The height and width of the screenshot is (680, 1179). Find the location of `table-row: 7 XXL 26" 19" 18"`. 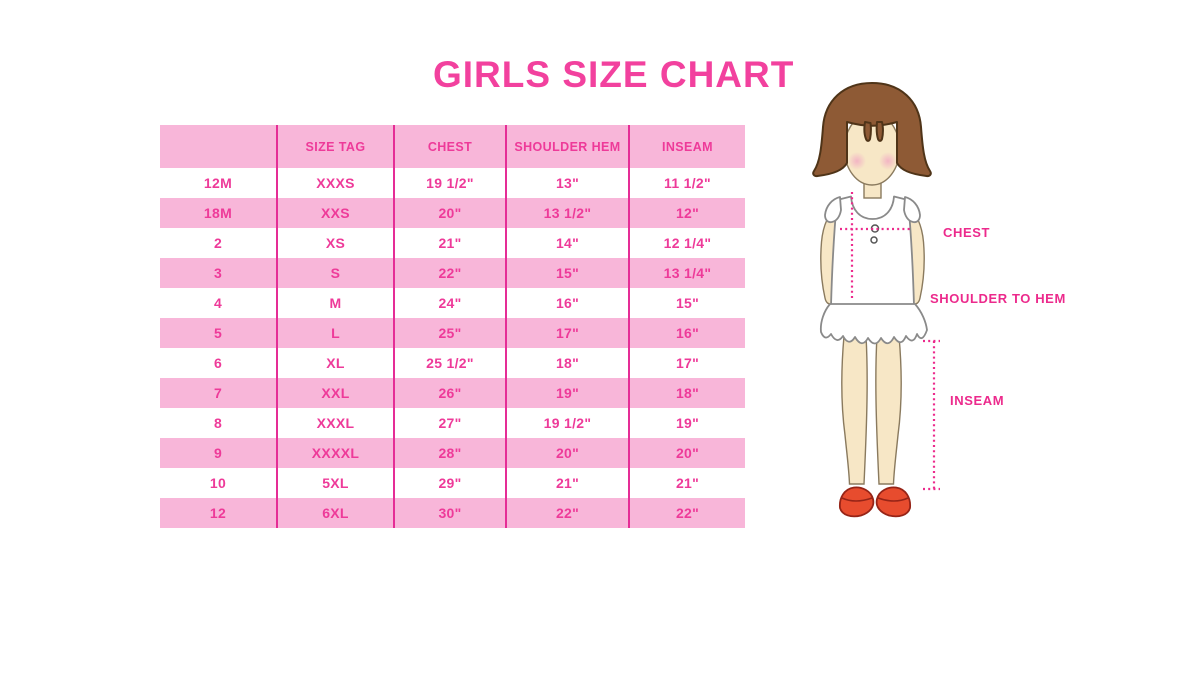

table-row: 7 XXL 26" 19" 18" is located at coordinates (452, 393).